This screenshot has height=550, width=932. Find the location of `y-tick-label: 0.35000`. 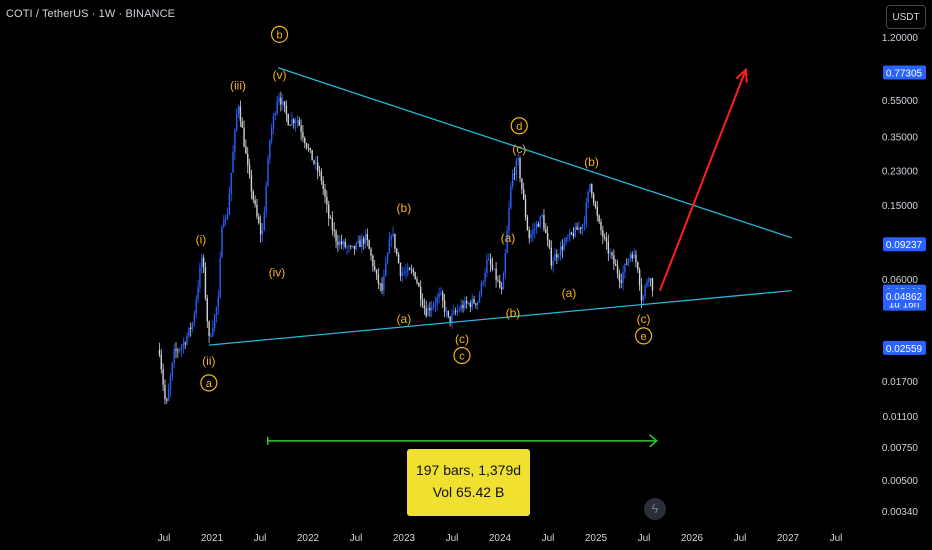

y-tick-label: 0.35000 is located at coordinates (900, 138).